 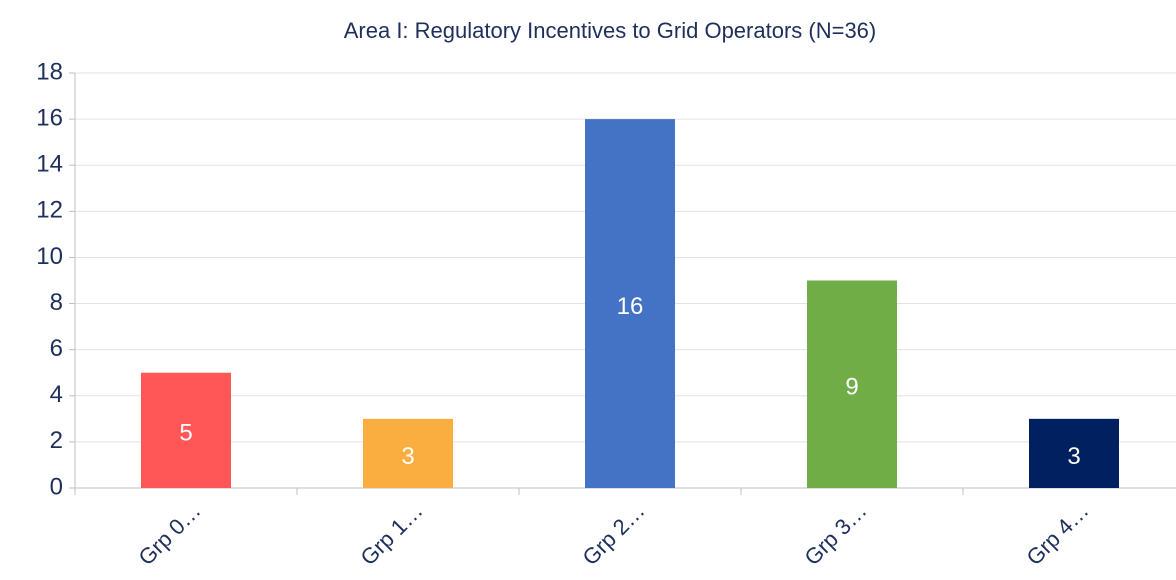 I want to click on y-tick-label: 0, so click(x=56, y=486).